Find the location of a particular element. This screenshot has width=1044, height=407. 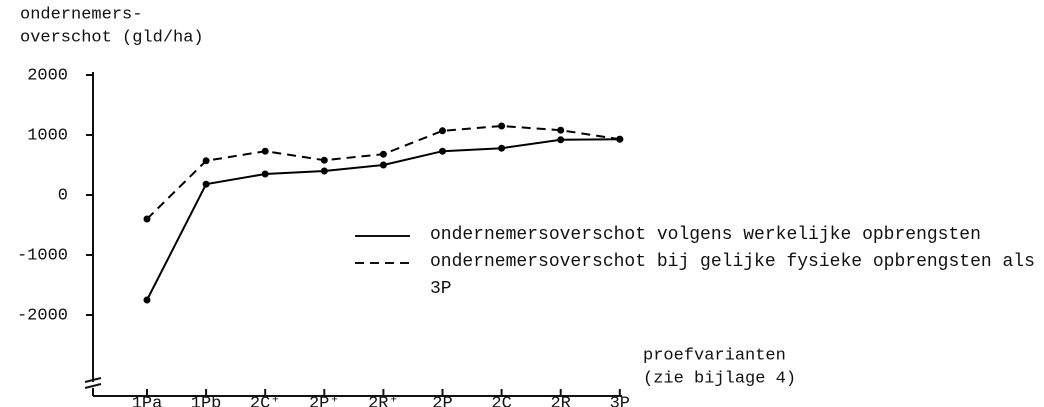

x-tick-label: 1Pb is located at coordinates (206, 400).